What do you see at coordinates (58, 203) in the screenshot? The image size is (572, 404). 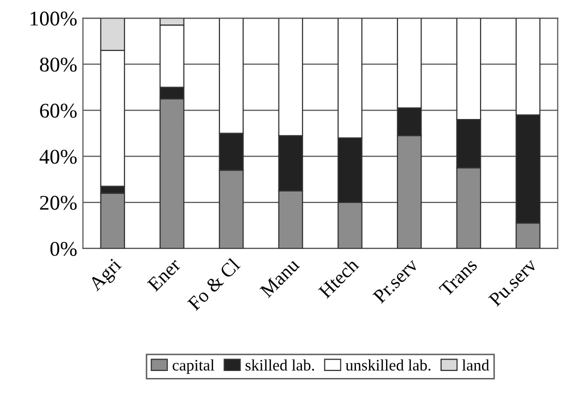 I see `y-tick-label: 20%` at bounding box center [58, 203].